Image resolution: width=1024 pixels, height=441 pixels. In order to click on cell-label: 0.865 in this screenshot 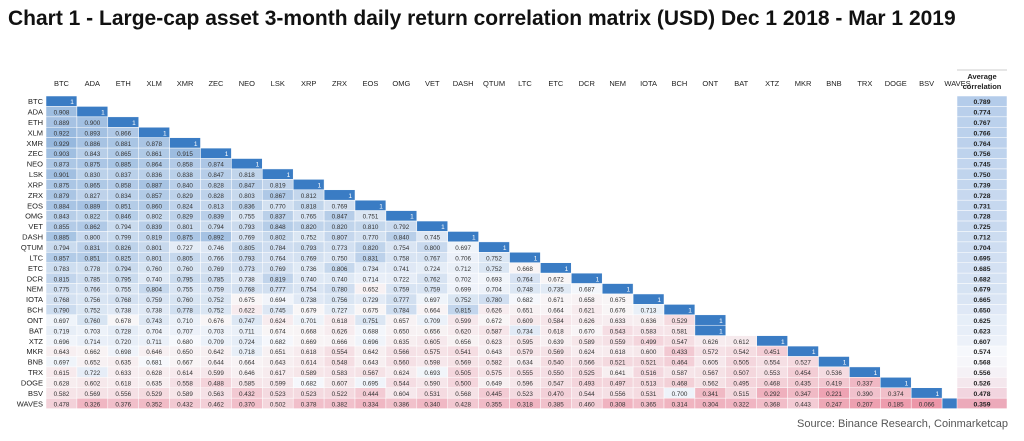, I will do `click(92, 185)`.